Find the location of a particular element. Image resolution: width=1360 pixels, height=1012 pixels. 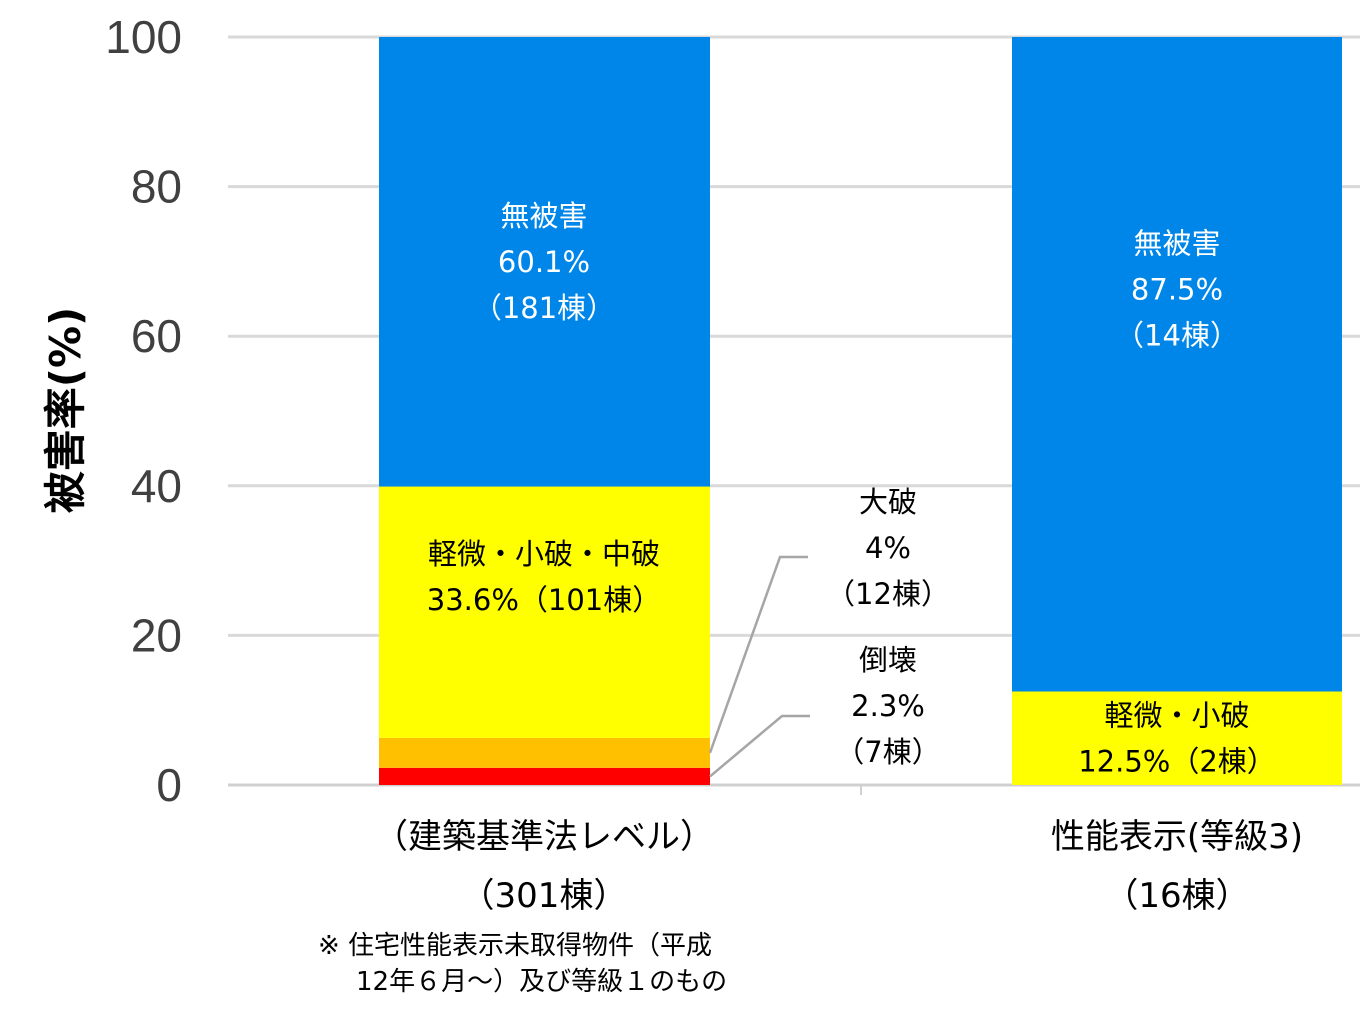

data-label: 倒壊 is located at coordinates (888, 660).